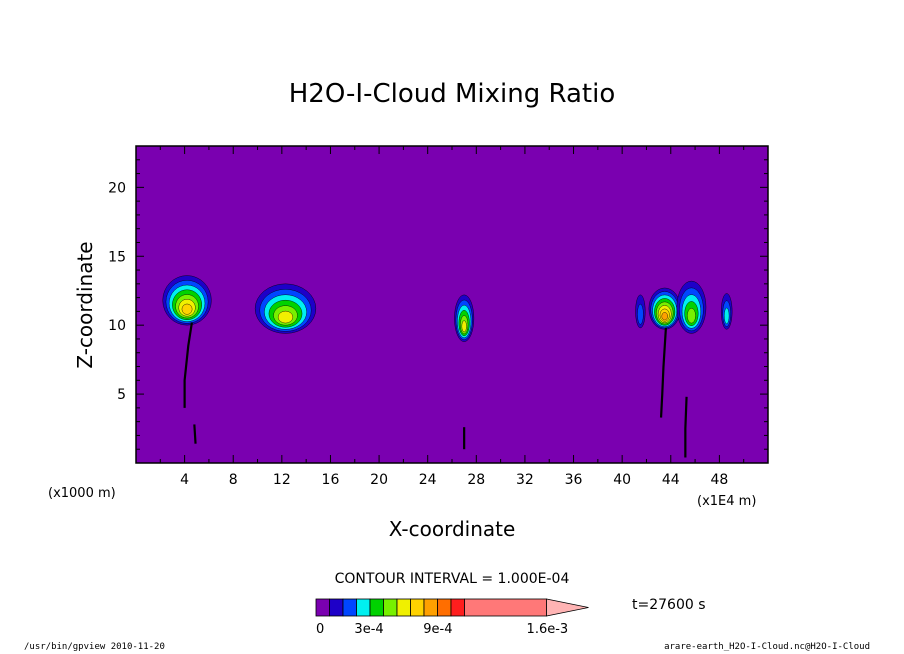 Image resolution: width=904 pixels, height=654 pixels. What do you see at coordinates (94, 647) in the screenshot?
I see `footer-left: /usr/bin/gpview 2010-11-20` at bounding box center [94, 647].